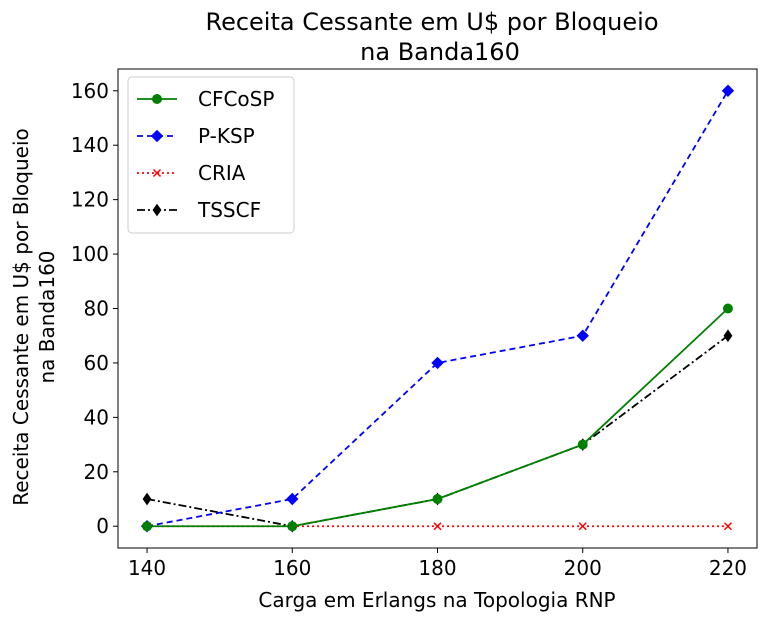 The image size is (767, 619). Describe the element at coordinates (436, 600) in the screenshot. I see `x-axis-label: Carga em Erlangs na Topologia RNP` at that location.